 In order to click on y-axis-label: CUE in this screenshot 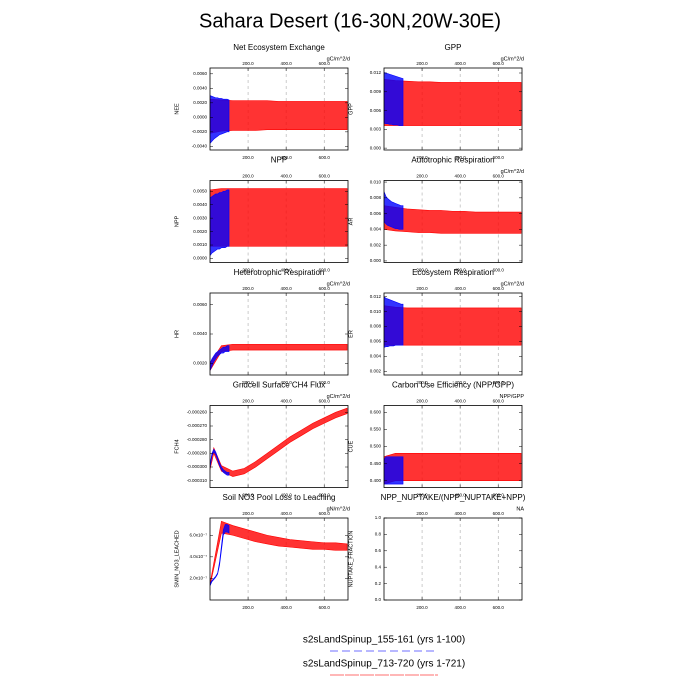, I will do `click(351, 446)`.